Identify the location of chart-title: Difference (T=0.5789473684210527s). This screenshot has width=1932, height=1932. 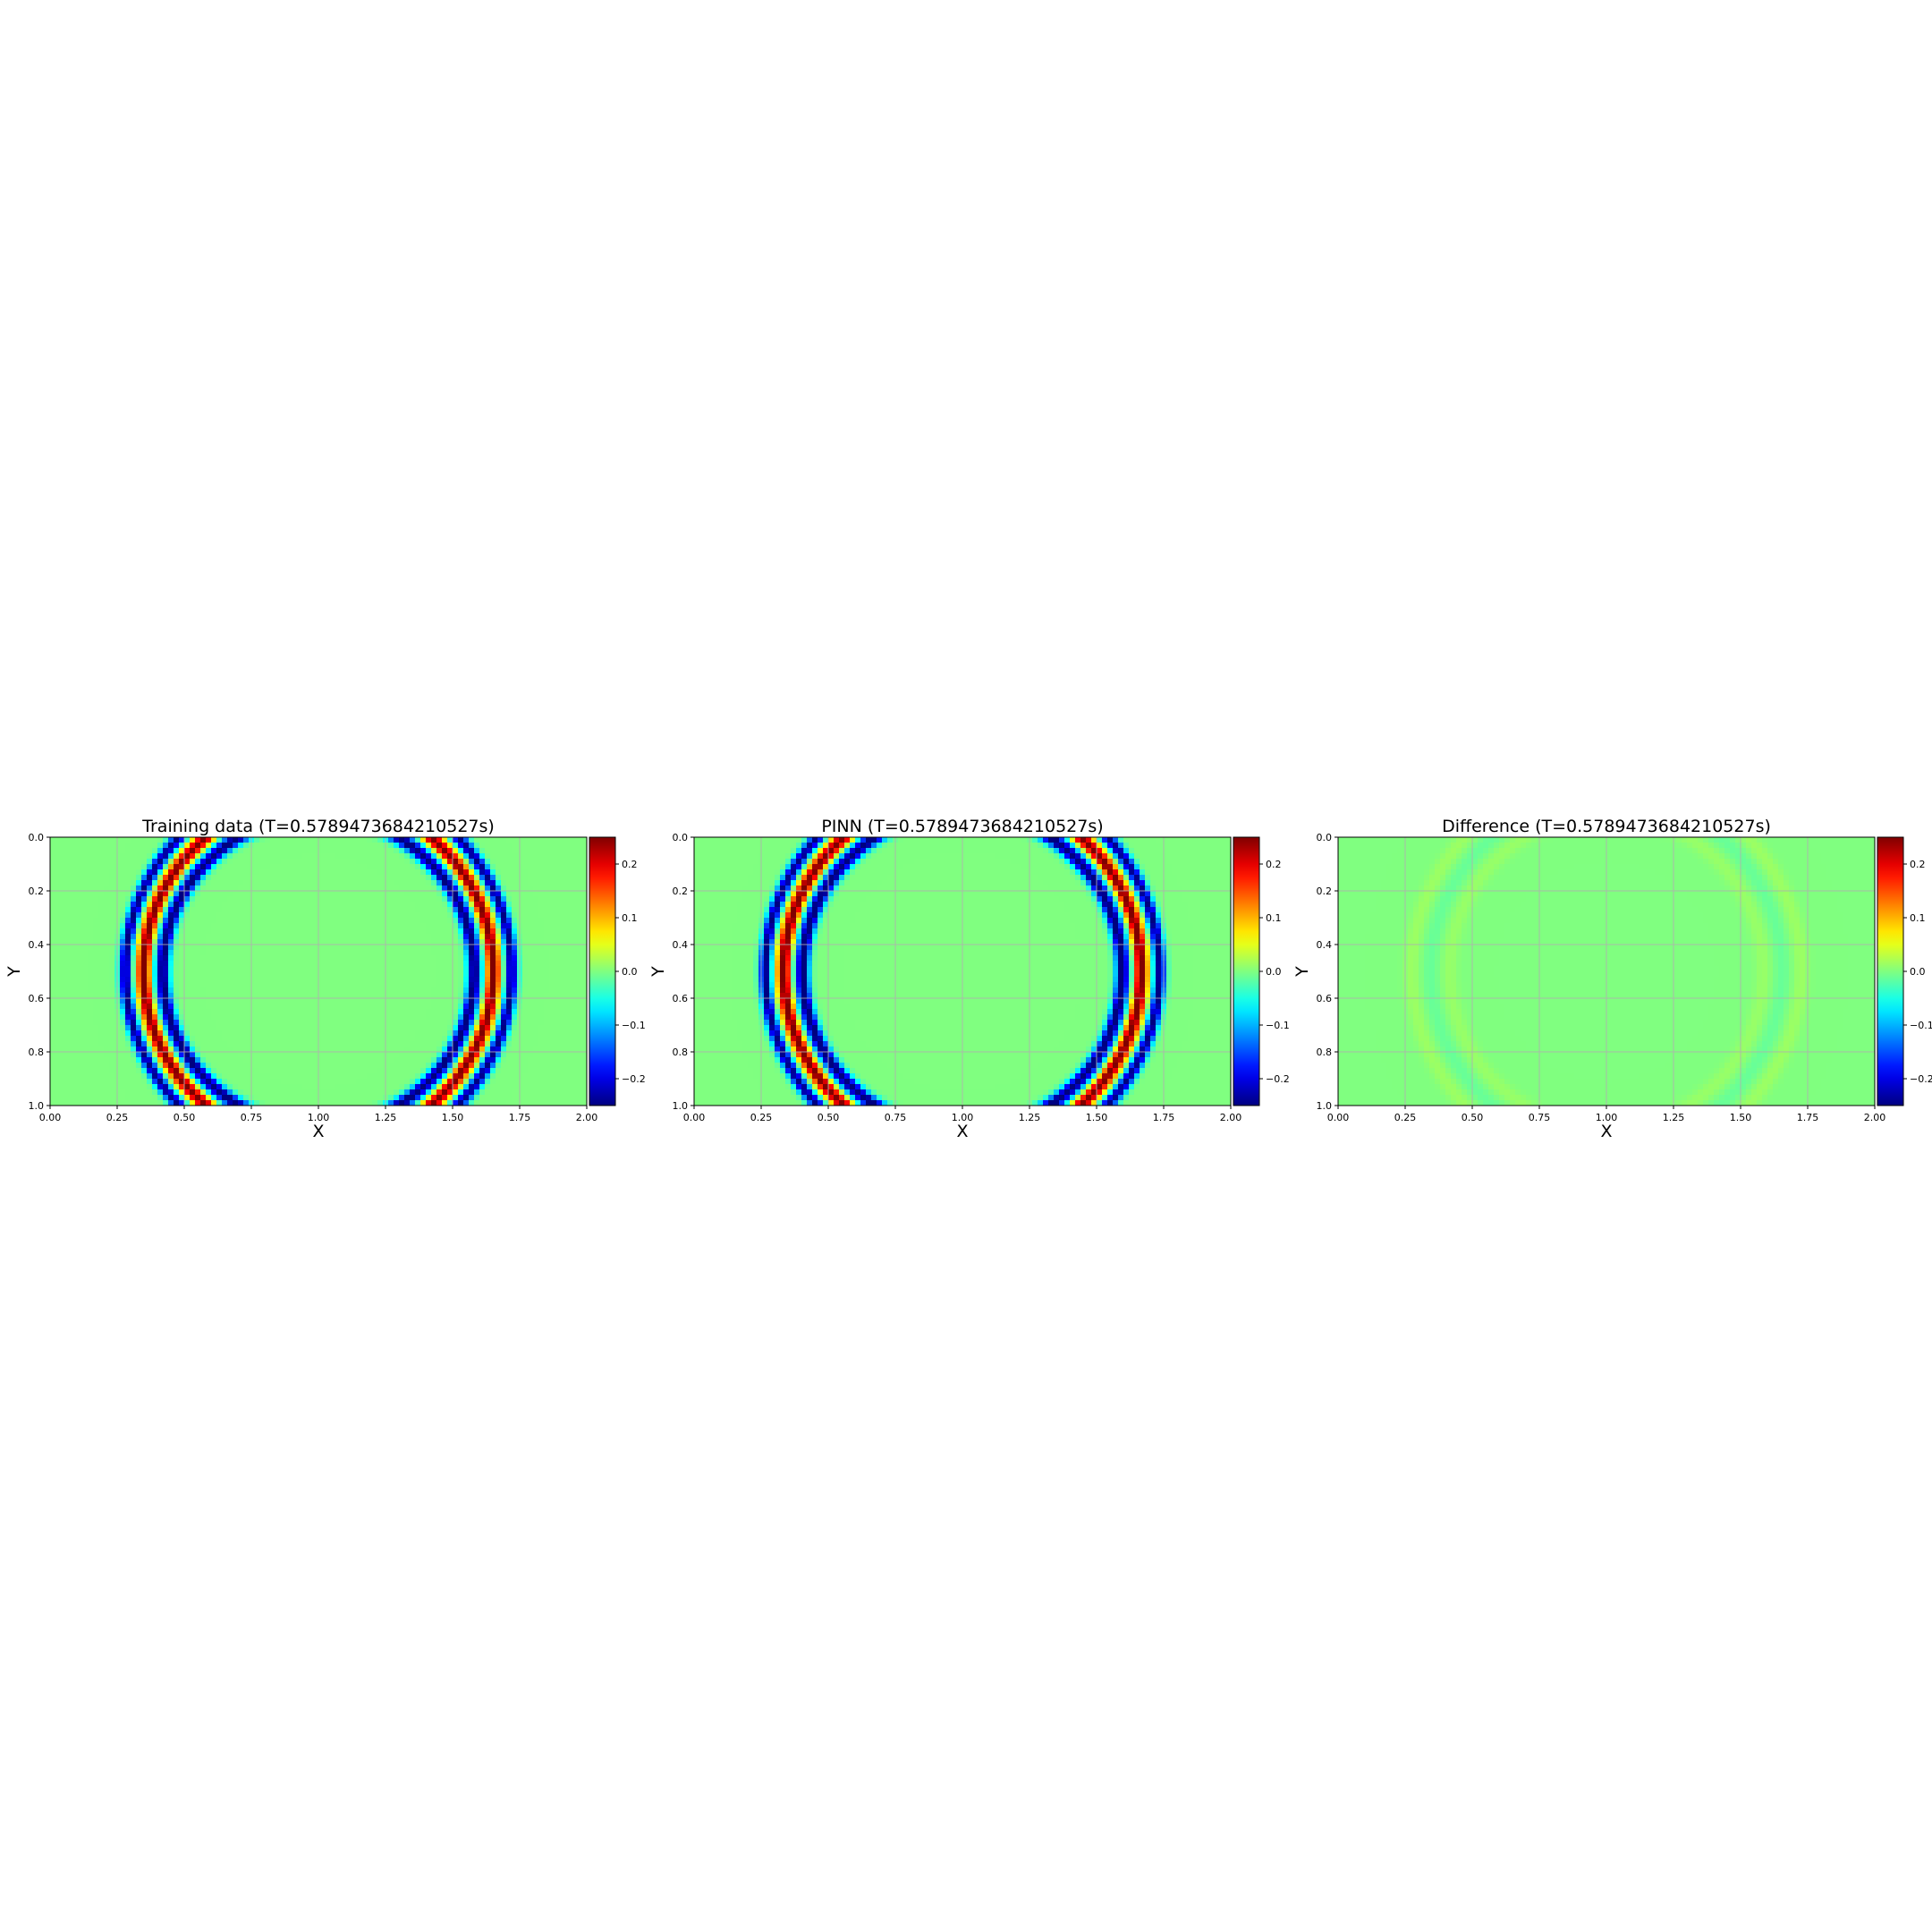
(1606, 826).